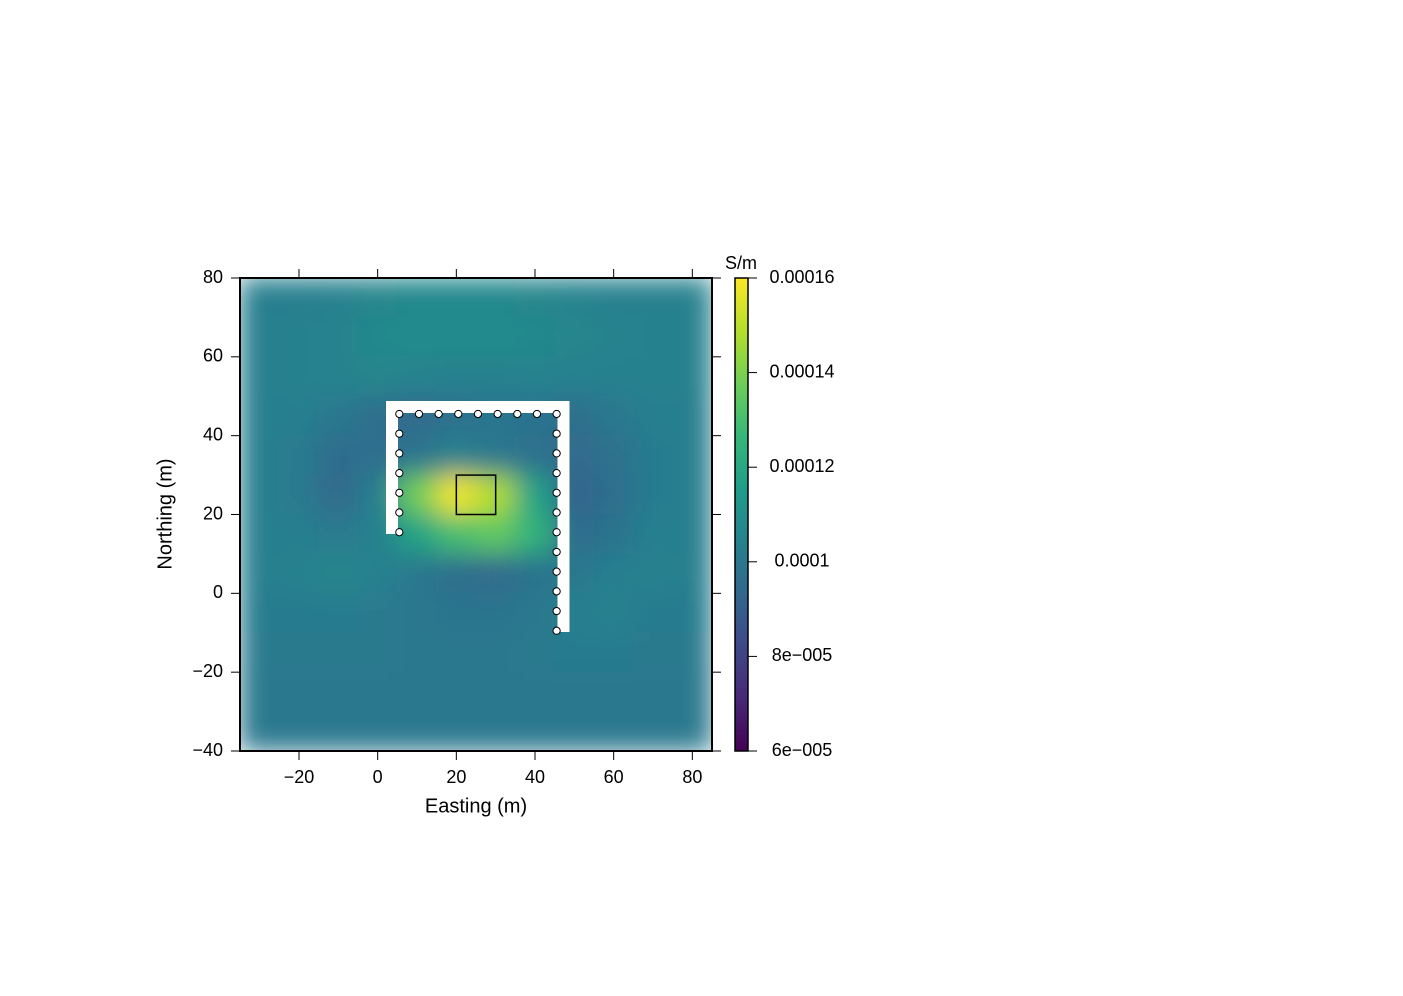  What do you see at coordinates (299, 777) in the screenshot?
I see `x-tick-label: −20` at bounding box center [299, 777].